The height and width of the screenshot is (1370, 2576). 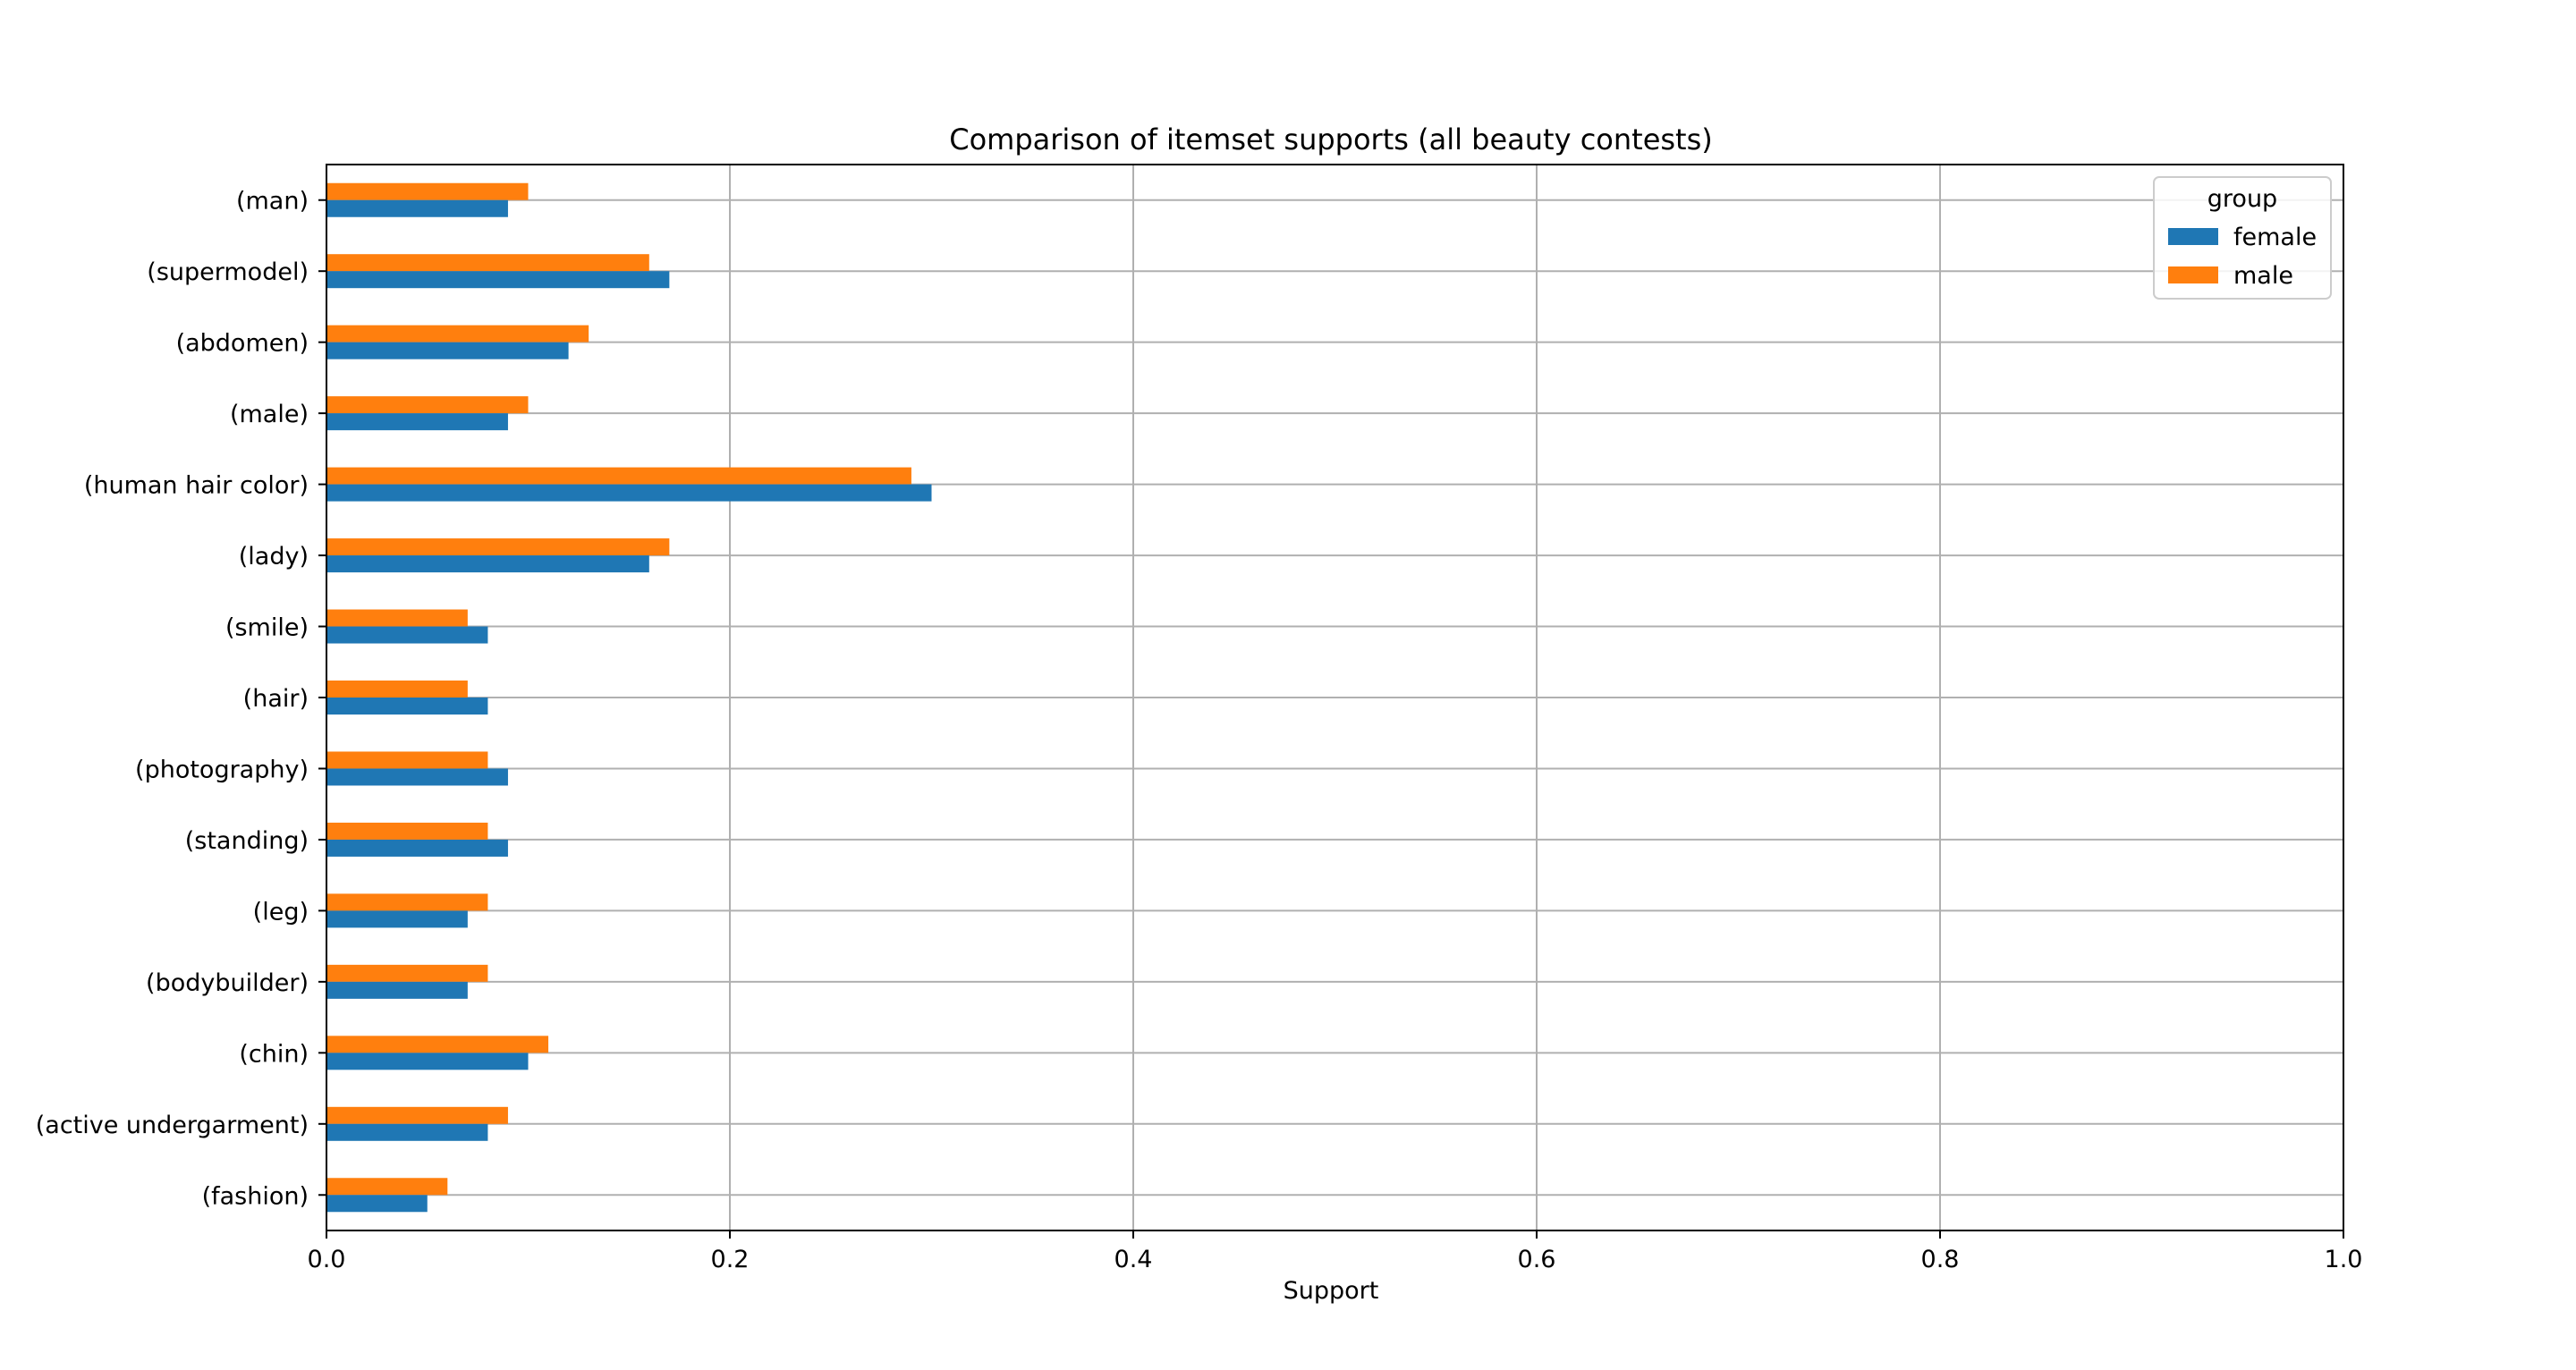 I want to click on legend: group female male, so click(x=2242, y=238).